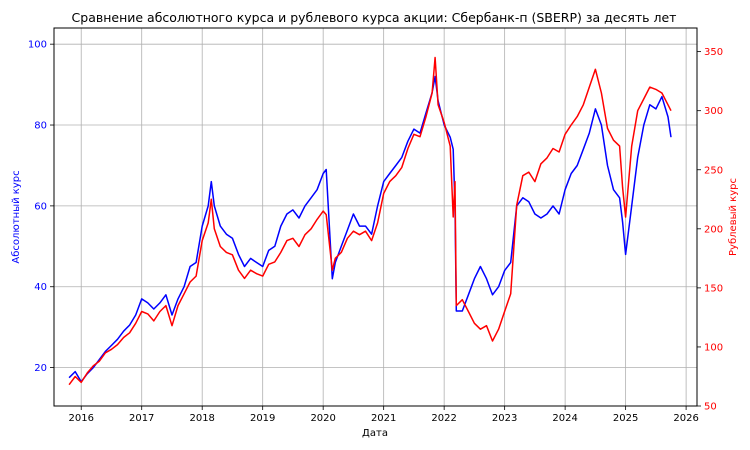  I want to click on x-tick-label: 2023, so click(504, 418).